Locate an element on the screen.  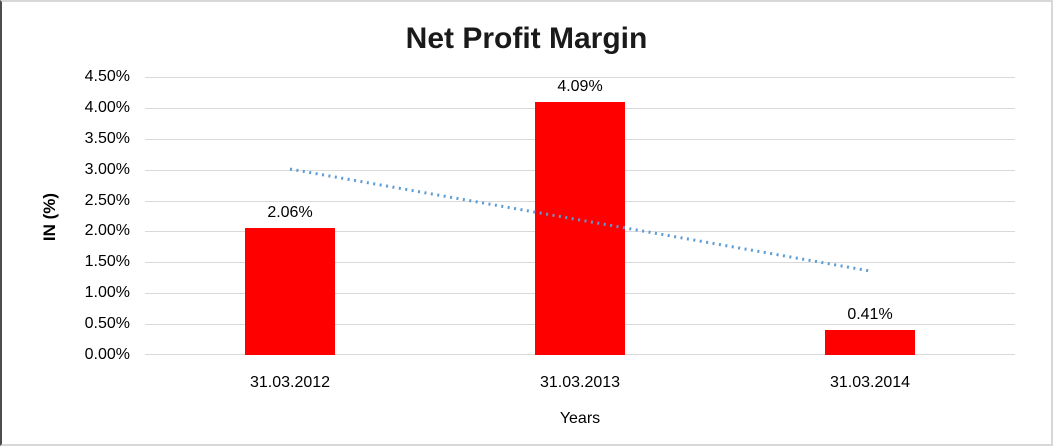
x-category-label: 31.03.2012 is located at coordinates (290, 382).